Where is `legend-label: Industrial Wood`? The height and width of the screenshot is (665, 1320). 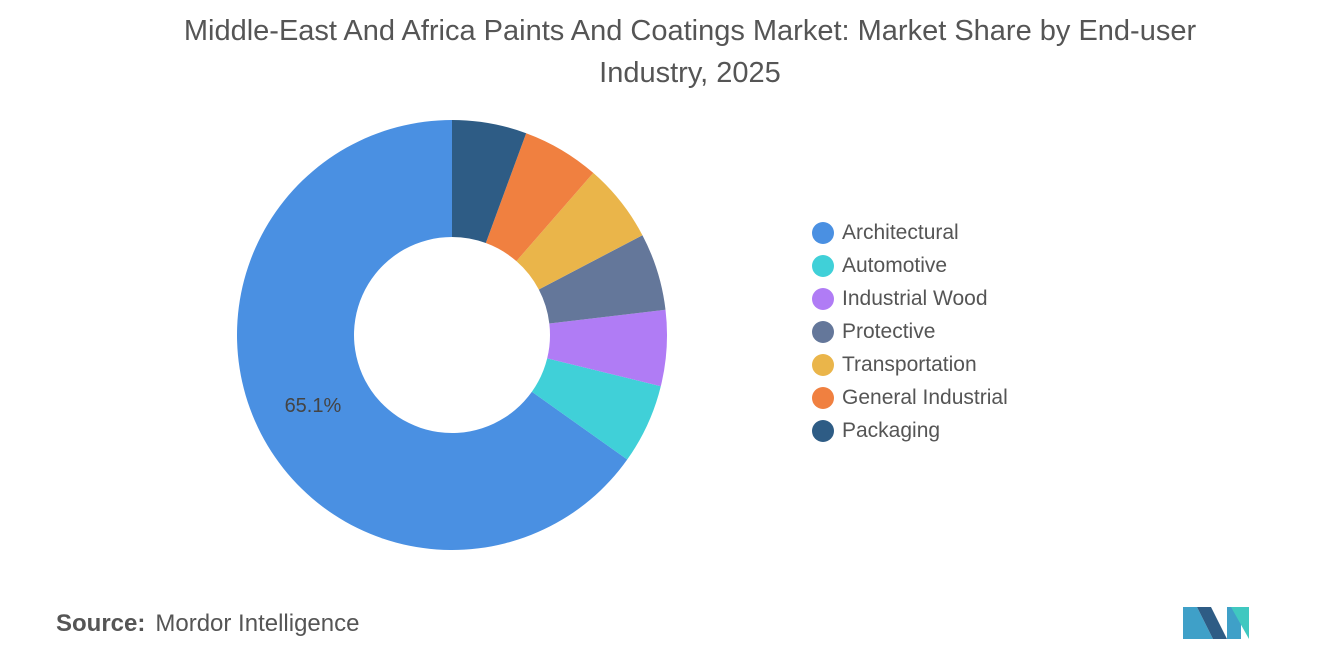 legend-label: Industrial Wood is located at coordinates (915, 298).